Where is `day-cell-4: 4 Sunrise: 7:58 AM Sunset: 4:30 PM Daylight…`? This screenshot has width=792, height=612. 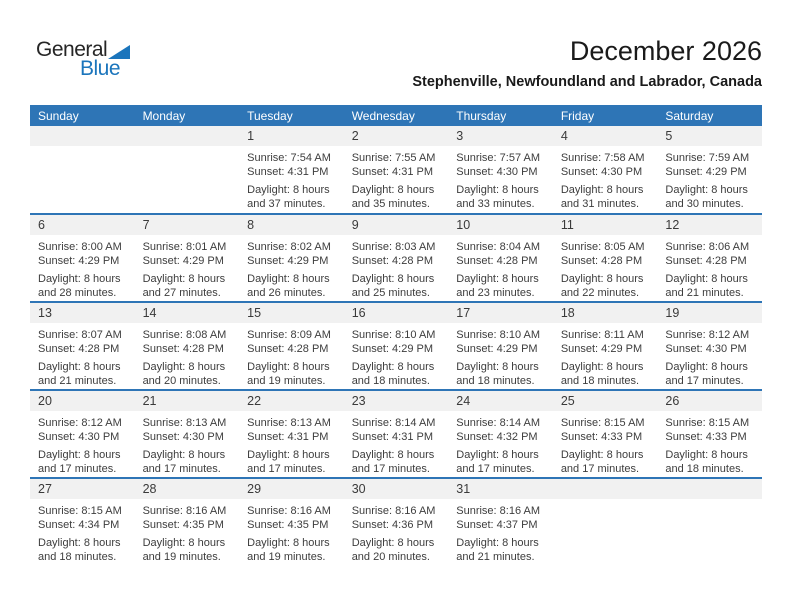 day-cell-4: 4 Sunrise: 7:58 AM Sunset: 4:30 PM Daylight… is located at coordinates (605, 170).